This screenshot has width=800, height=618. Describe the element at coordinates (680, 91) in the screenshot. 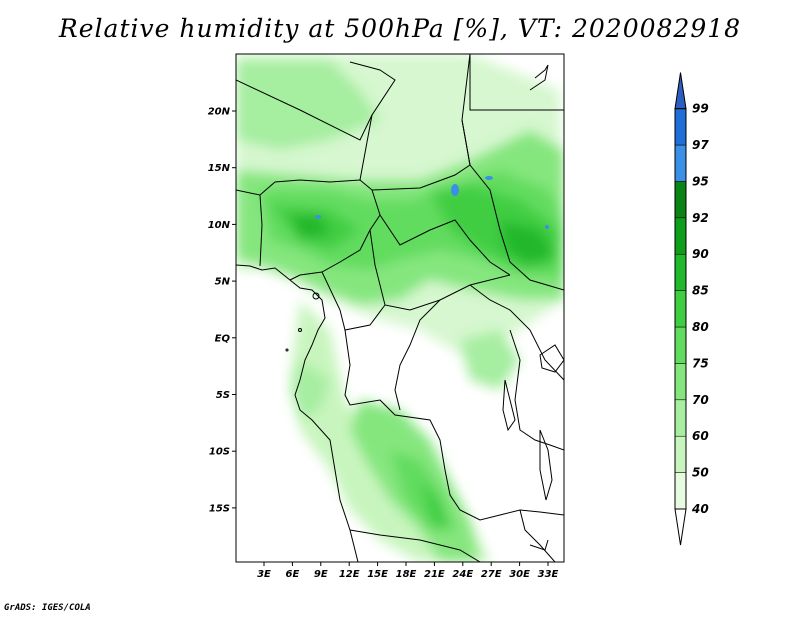

I see `colorbar-high-triangle` at that location.